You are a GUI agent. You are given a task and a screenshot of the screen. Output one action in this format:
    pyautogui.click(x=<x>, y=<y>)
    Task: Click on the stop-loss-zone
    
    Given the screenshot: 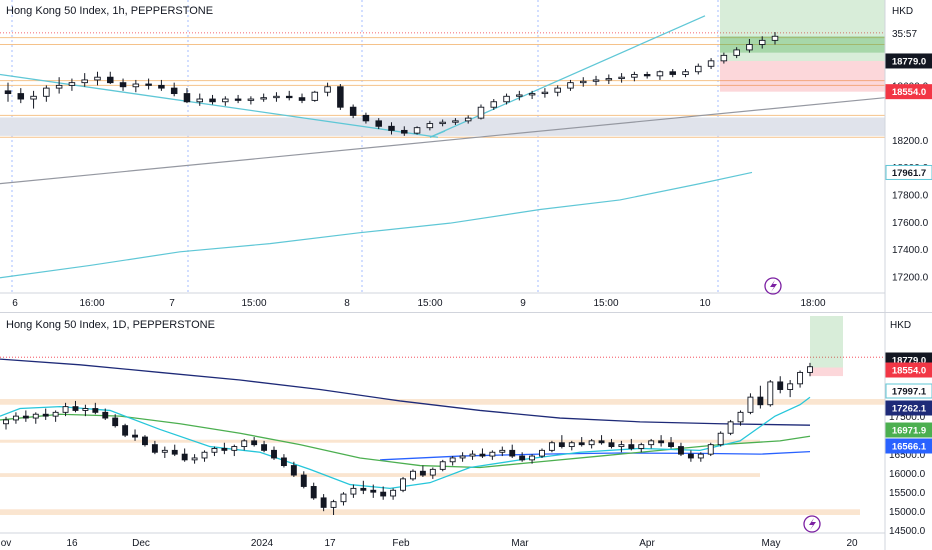 What is the action you would take?
    pyautogui.click(x=826, y=372)
    